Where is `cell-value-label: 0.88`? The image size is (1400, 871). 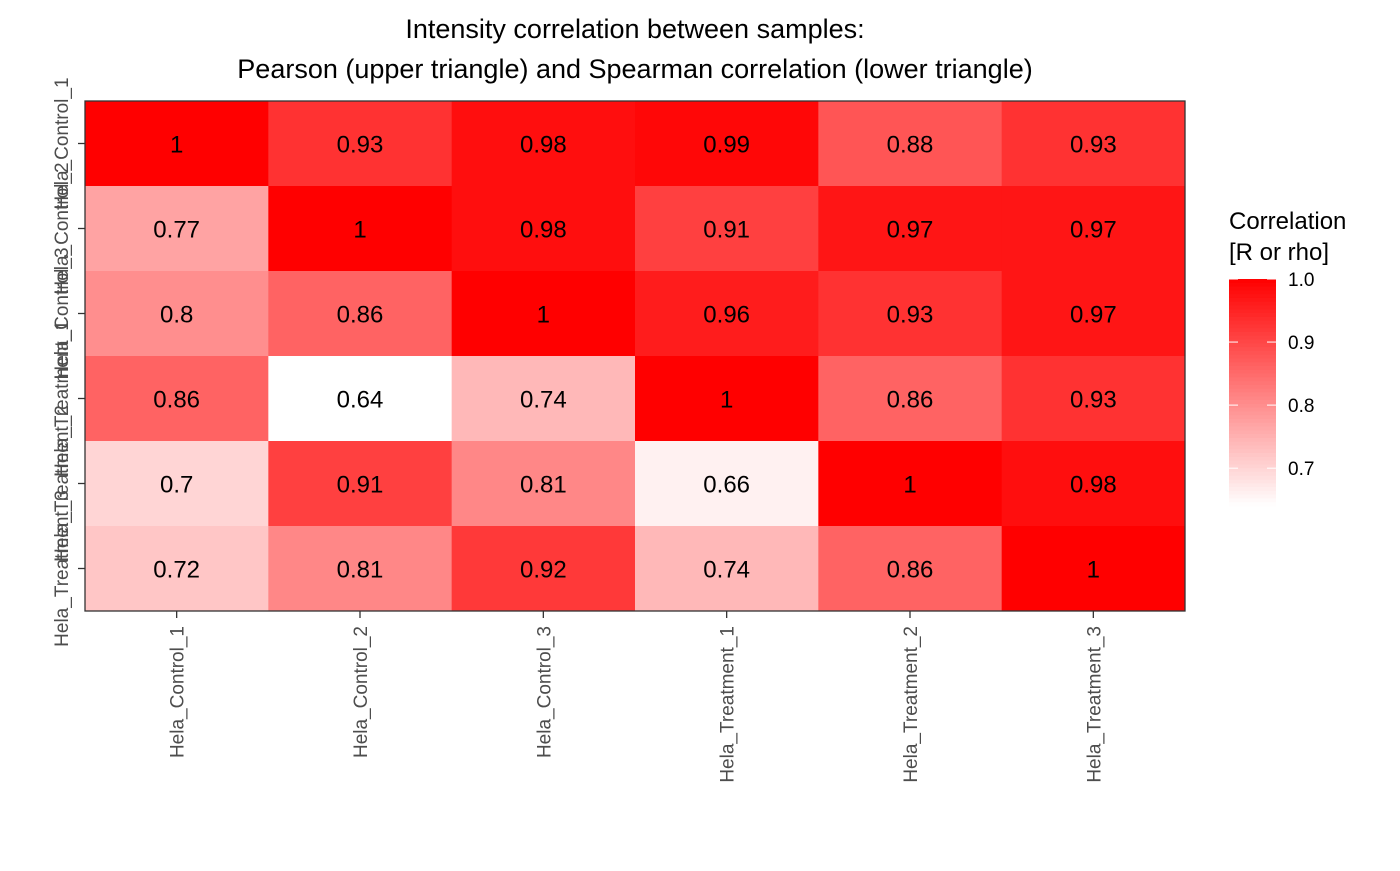
cell-value-label: 0.88 is located at coordinates (910, 145).